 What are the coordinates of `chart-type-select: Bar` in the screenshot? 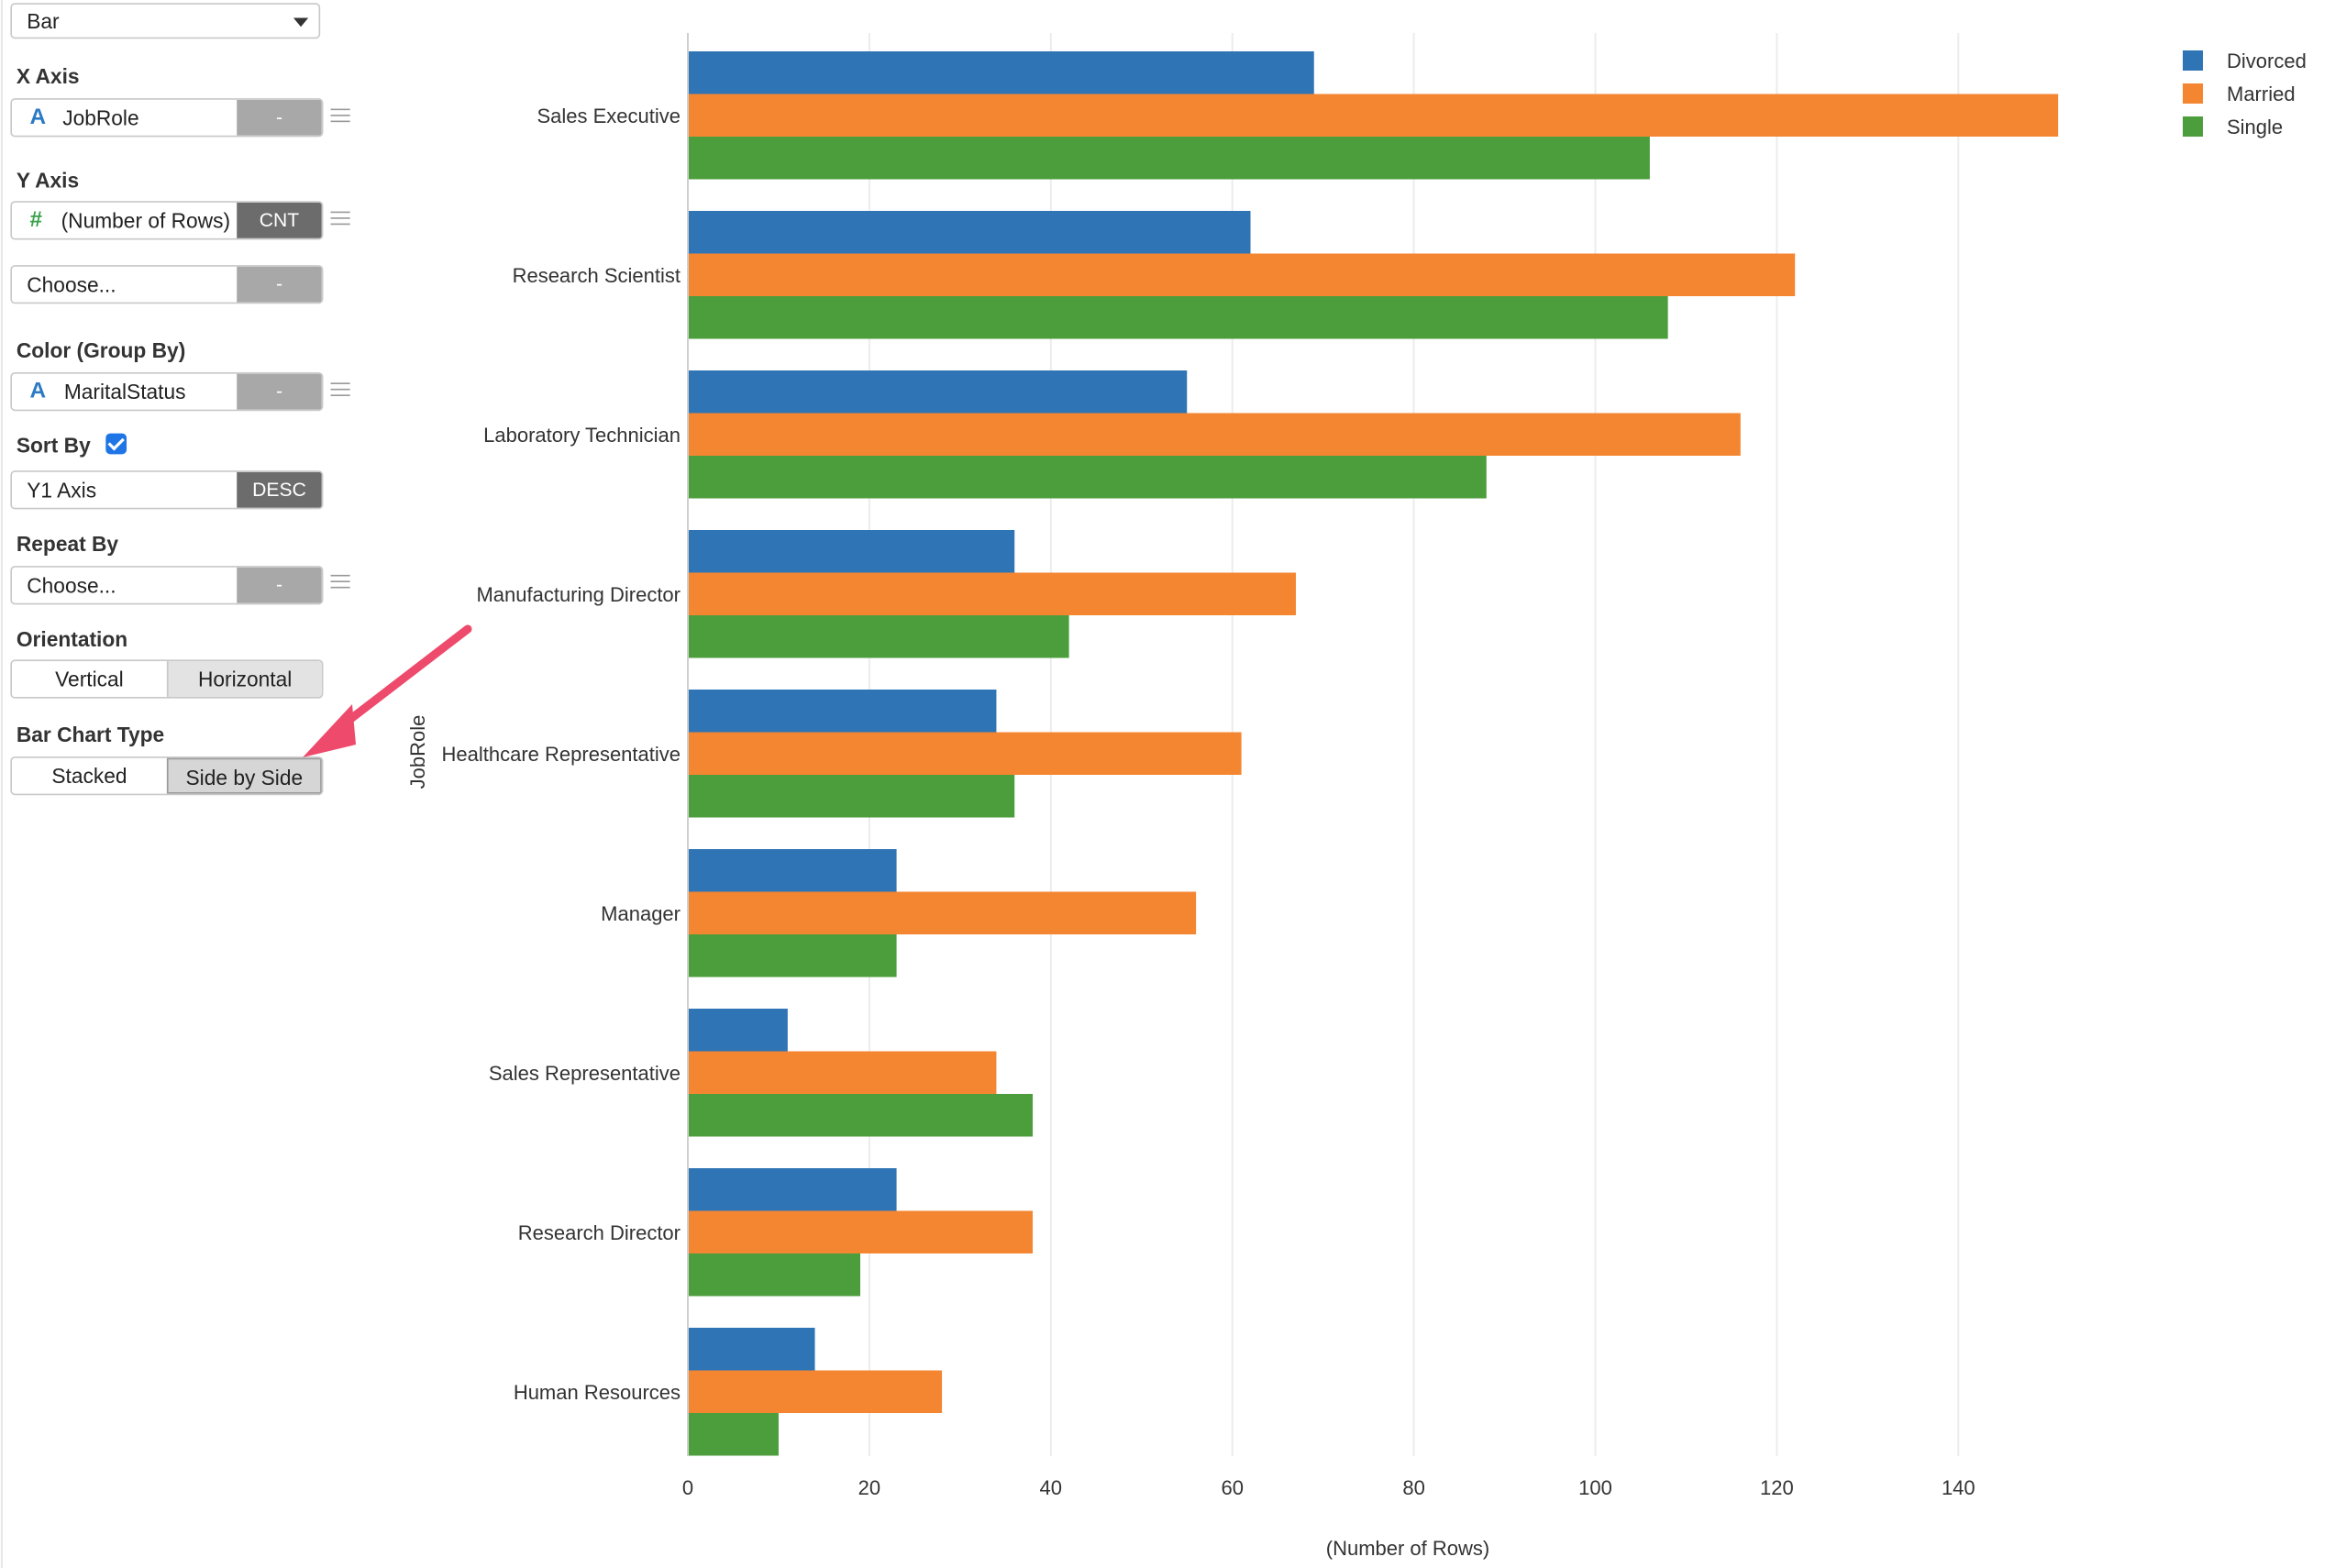 It's located at (165, 21).